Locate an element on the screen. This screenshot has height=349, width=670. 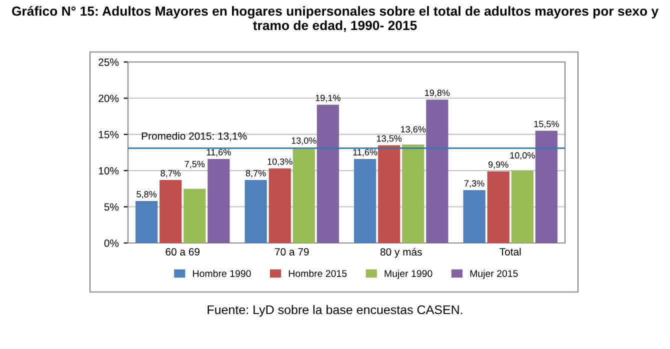
data-label: 13,0% is located at coordinates (304, 141).